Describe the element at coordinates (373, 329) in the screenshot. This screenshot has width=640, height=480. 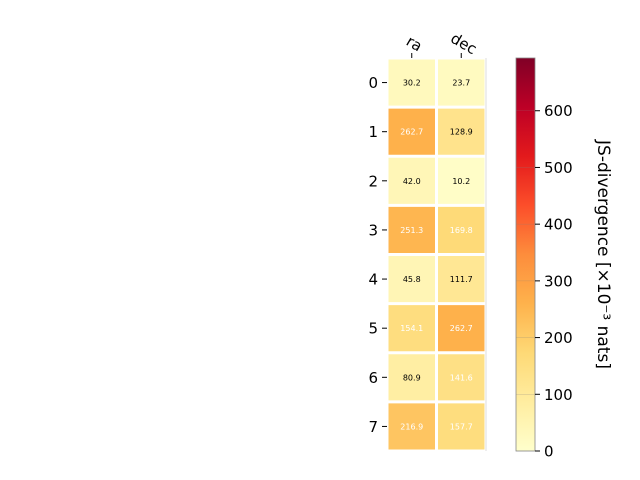
I see `y-tick-label: 5` at that location.